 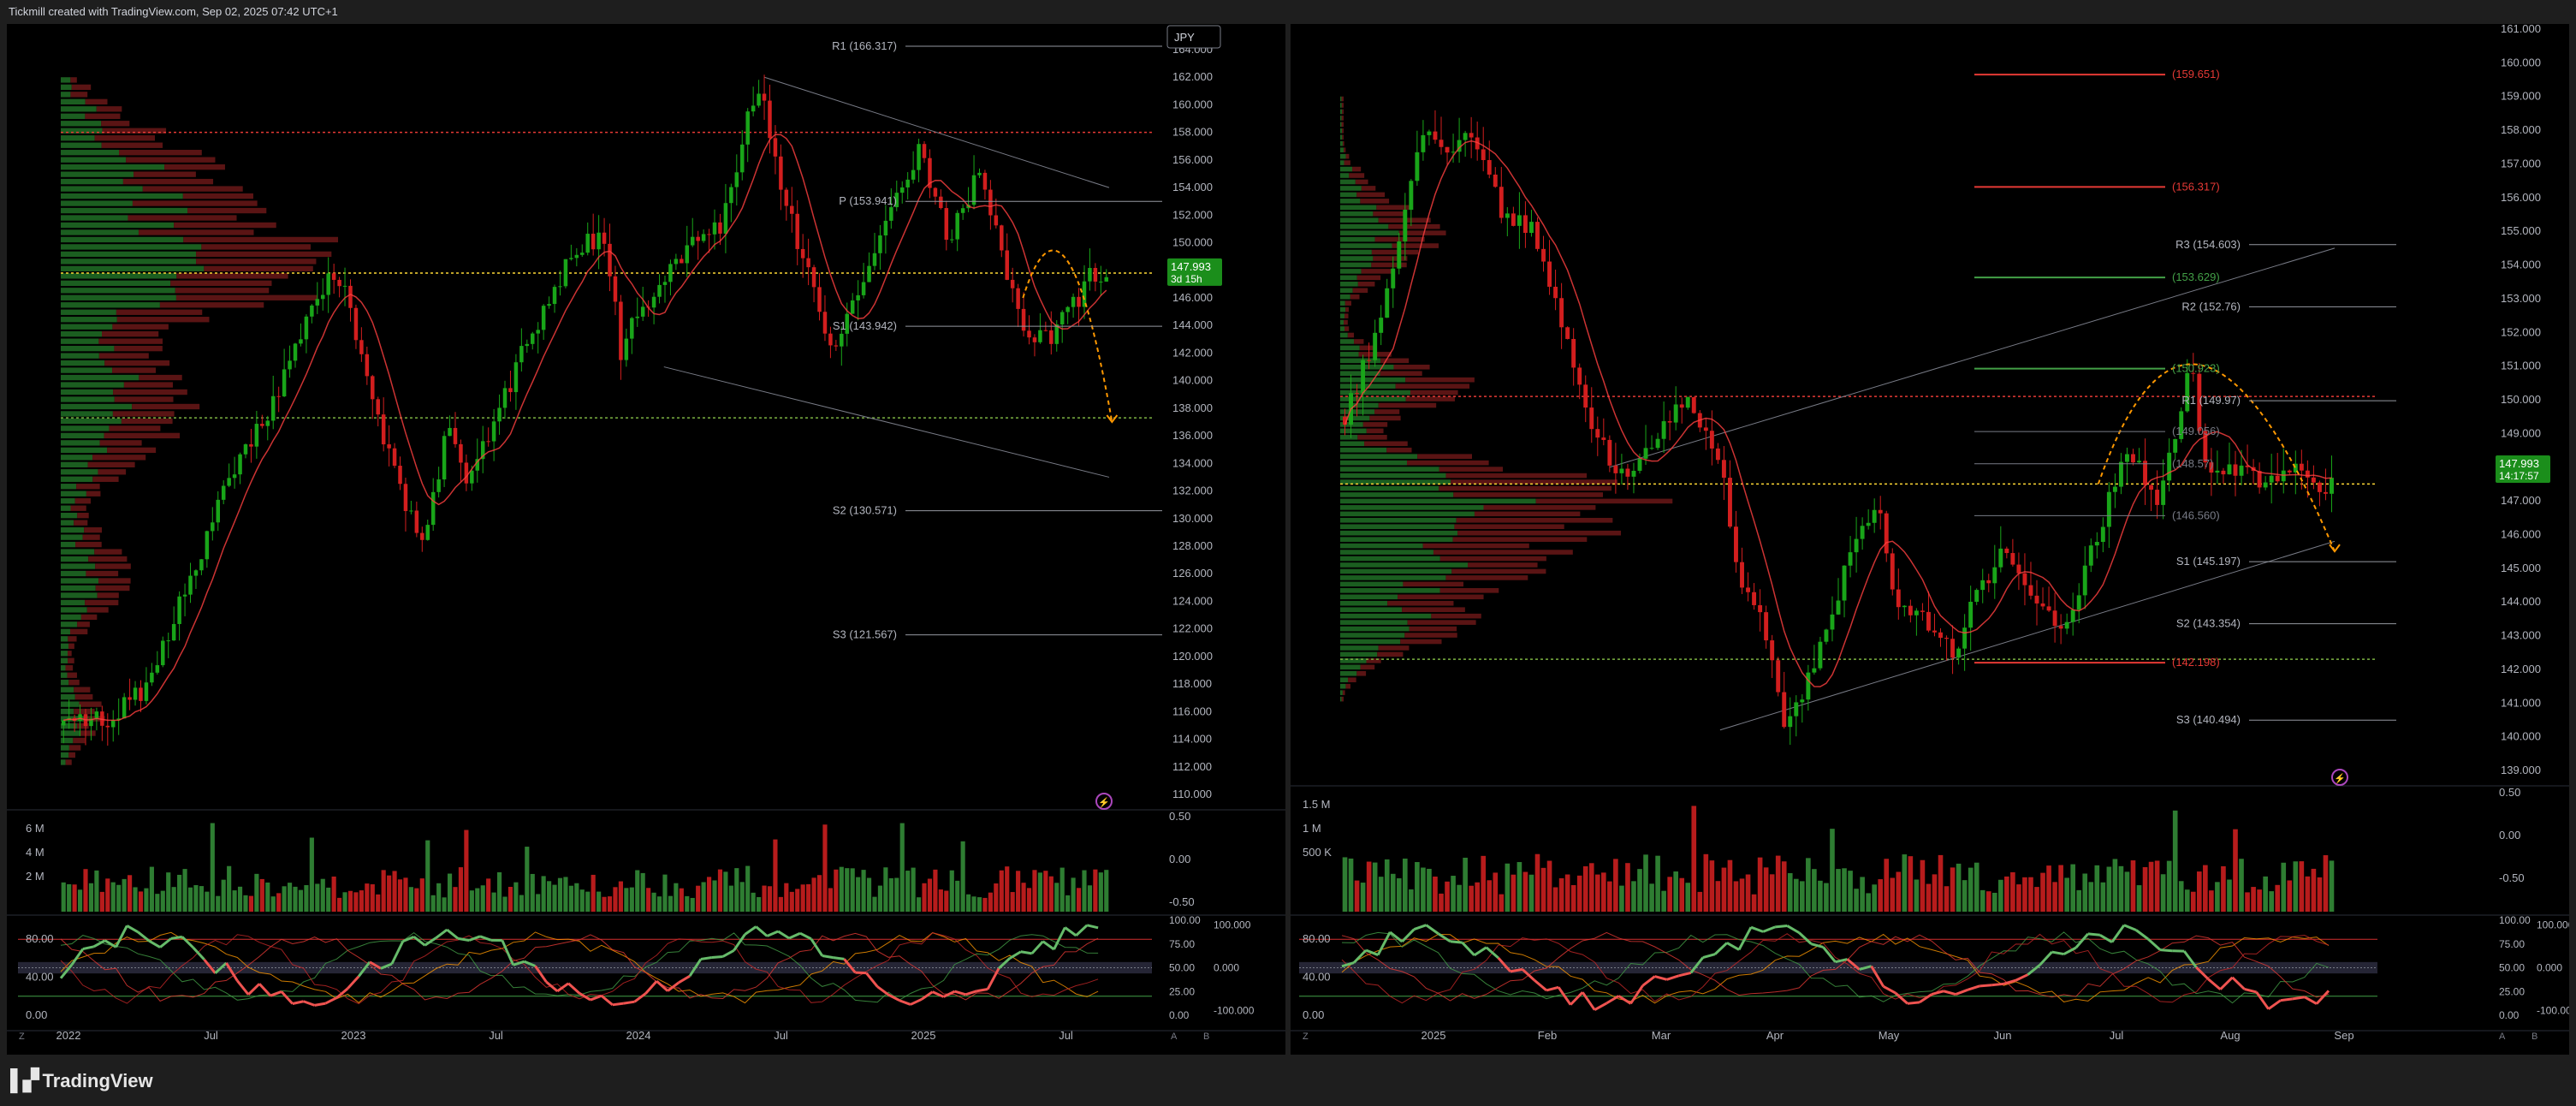 What do you see at coordinates (1192, 435) in the screenshot?
I see `price-axis-tick: 136.000` at bounding box center [1192, 435].